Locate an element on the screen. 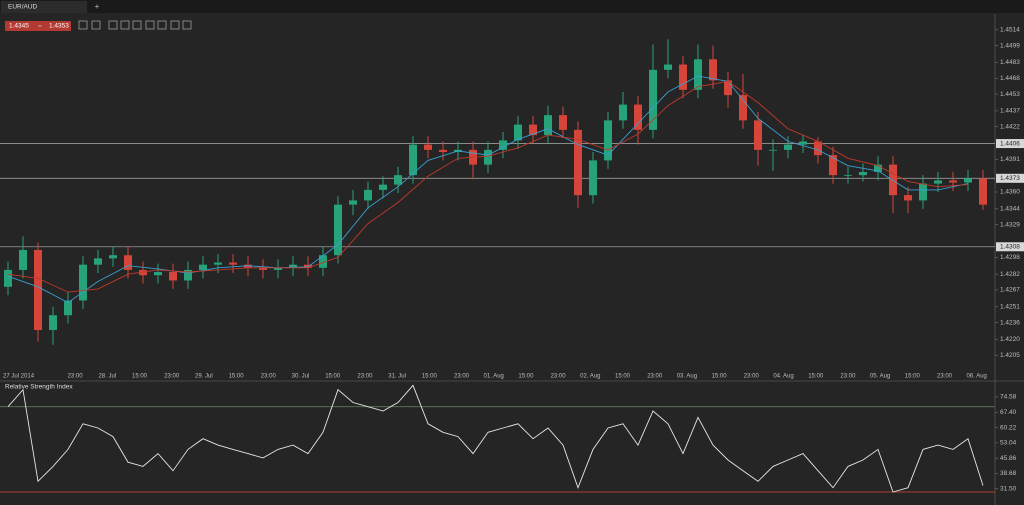 The height and width of the screenshot is (505, 1024). y-tick-label: 1.4236 is located at coordinates (1010, 322).